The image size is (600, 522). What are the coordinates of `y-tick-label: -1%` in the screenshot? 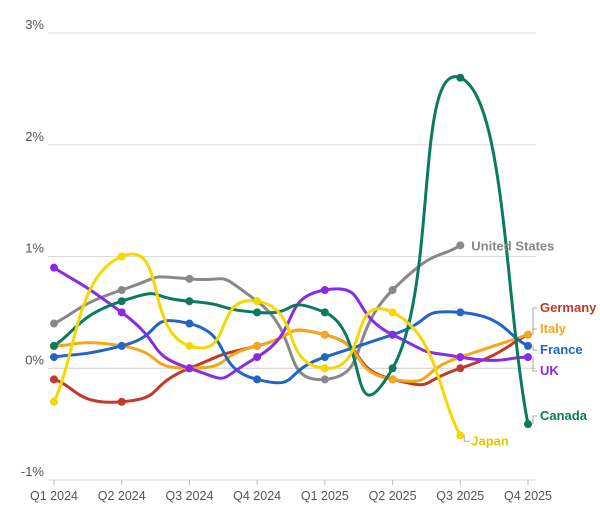 It's located at (33, 471).